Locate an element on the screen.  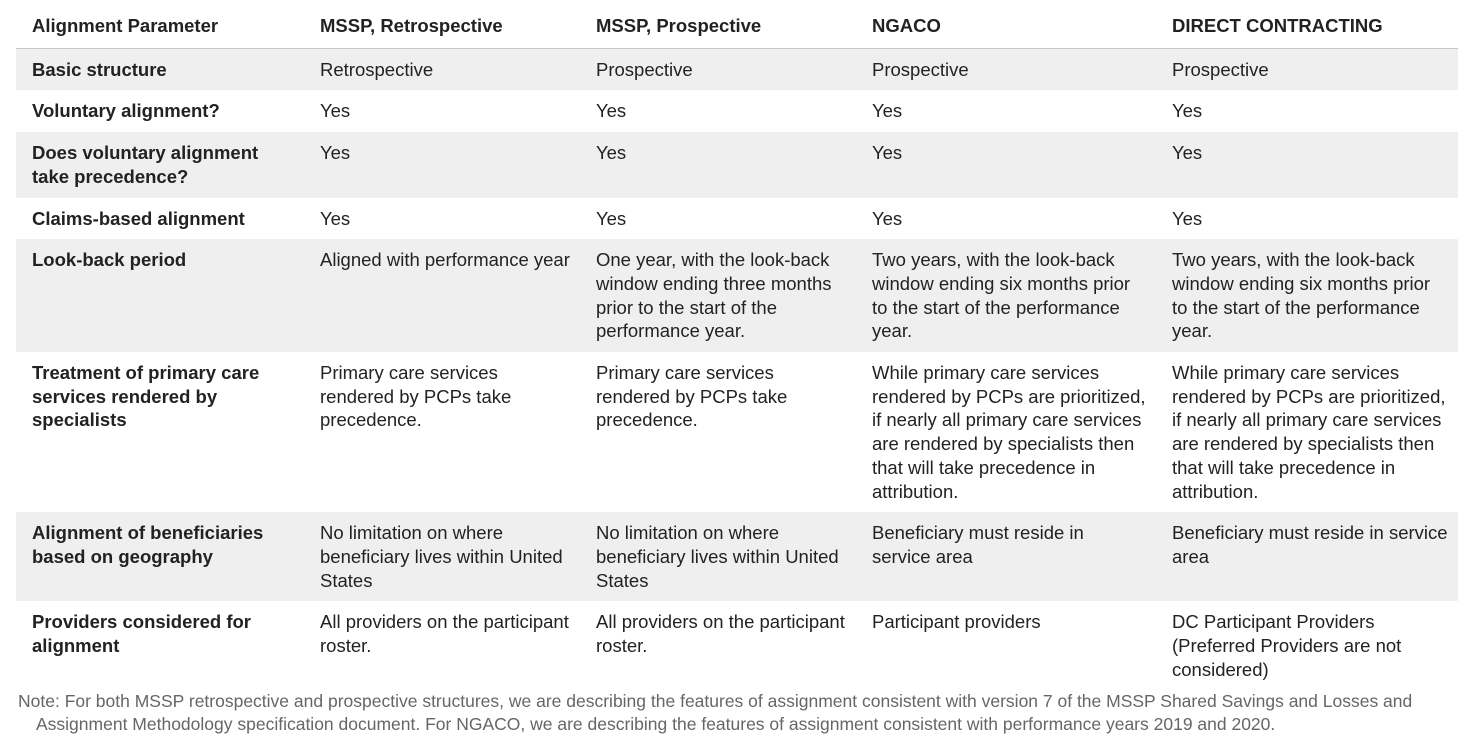
row-label: Look-back period is located at coordinates (109, 260).